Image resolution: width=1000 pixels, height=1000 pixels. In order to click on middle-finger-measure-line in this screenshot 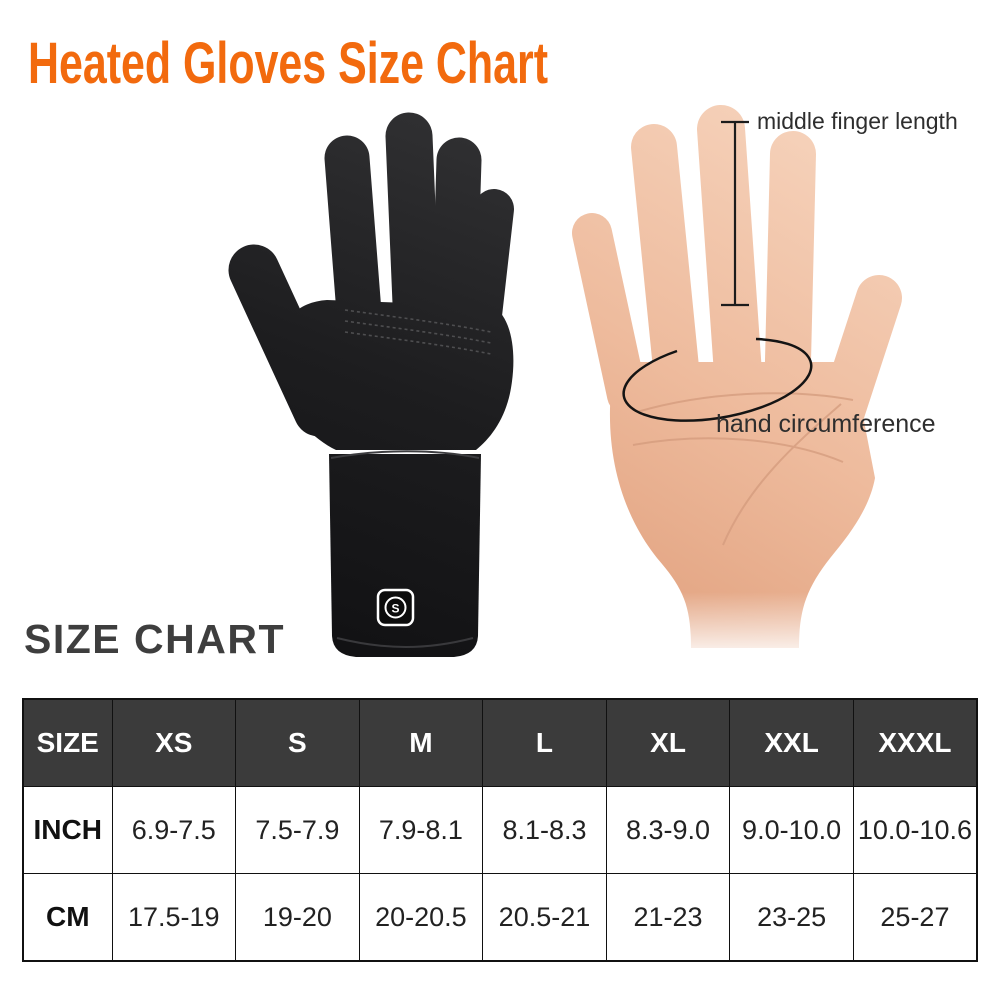, I will do `click(735, 213)`.